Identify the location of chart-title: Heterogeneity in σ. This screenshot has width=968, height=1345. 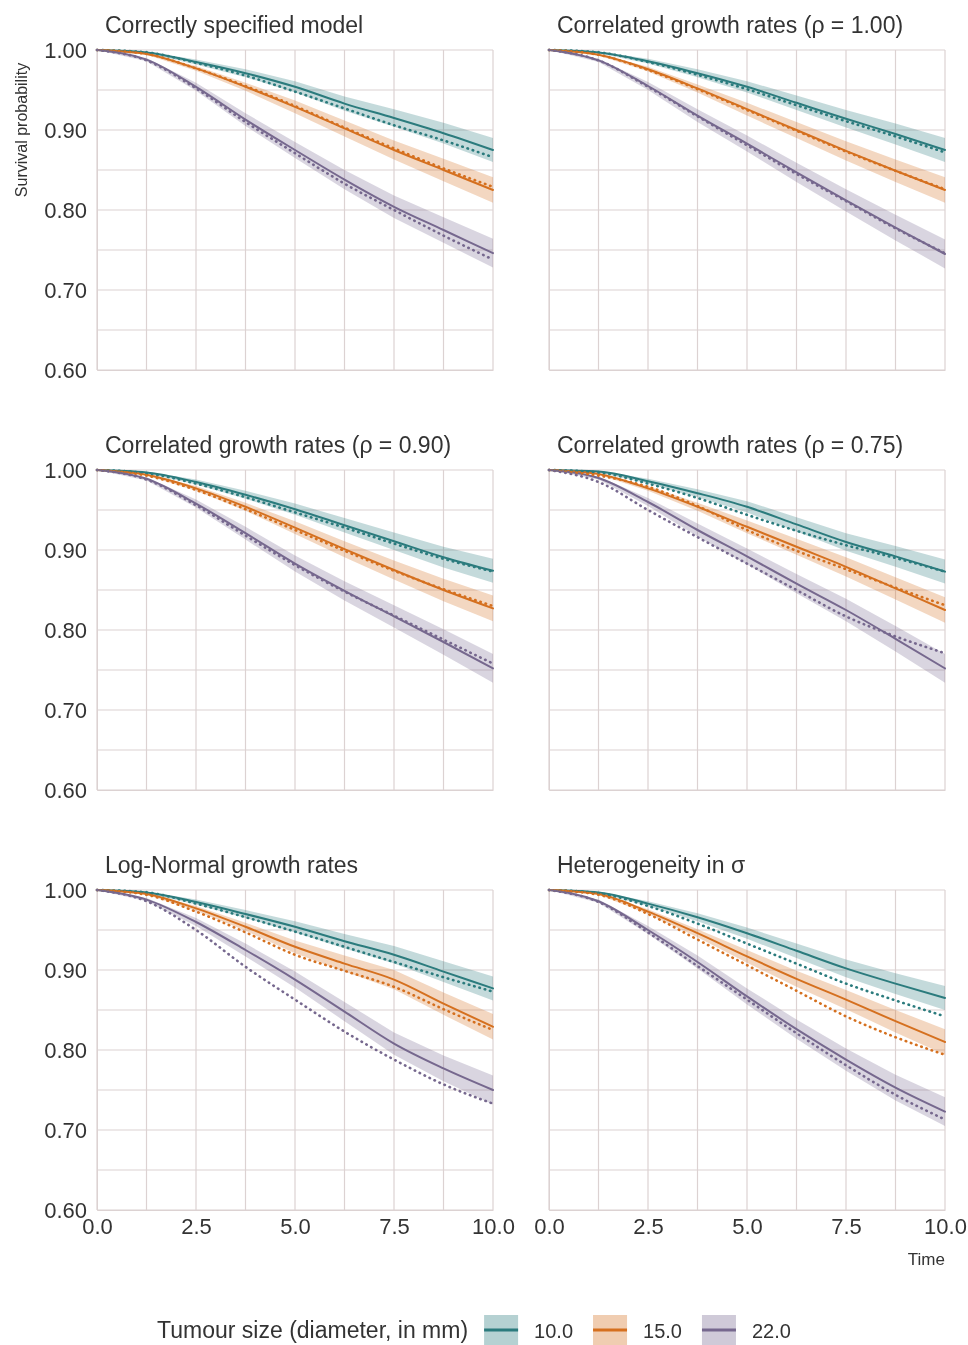
(651, 865).